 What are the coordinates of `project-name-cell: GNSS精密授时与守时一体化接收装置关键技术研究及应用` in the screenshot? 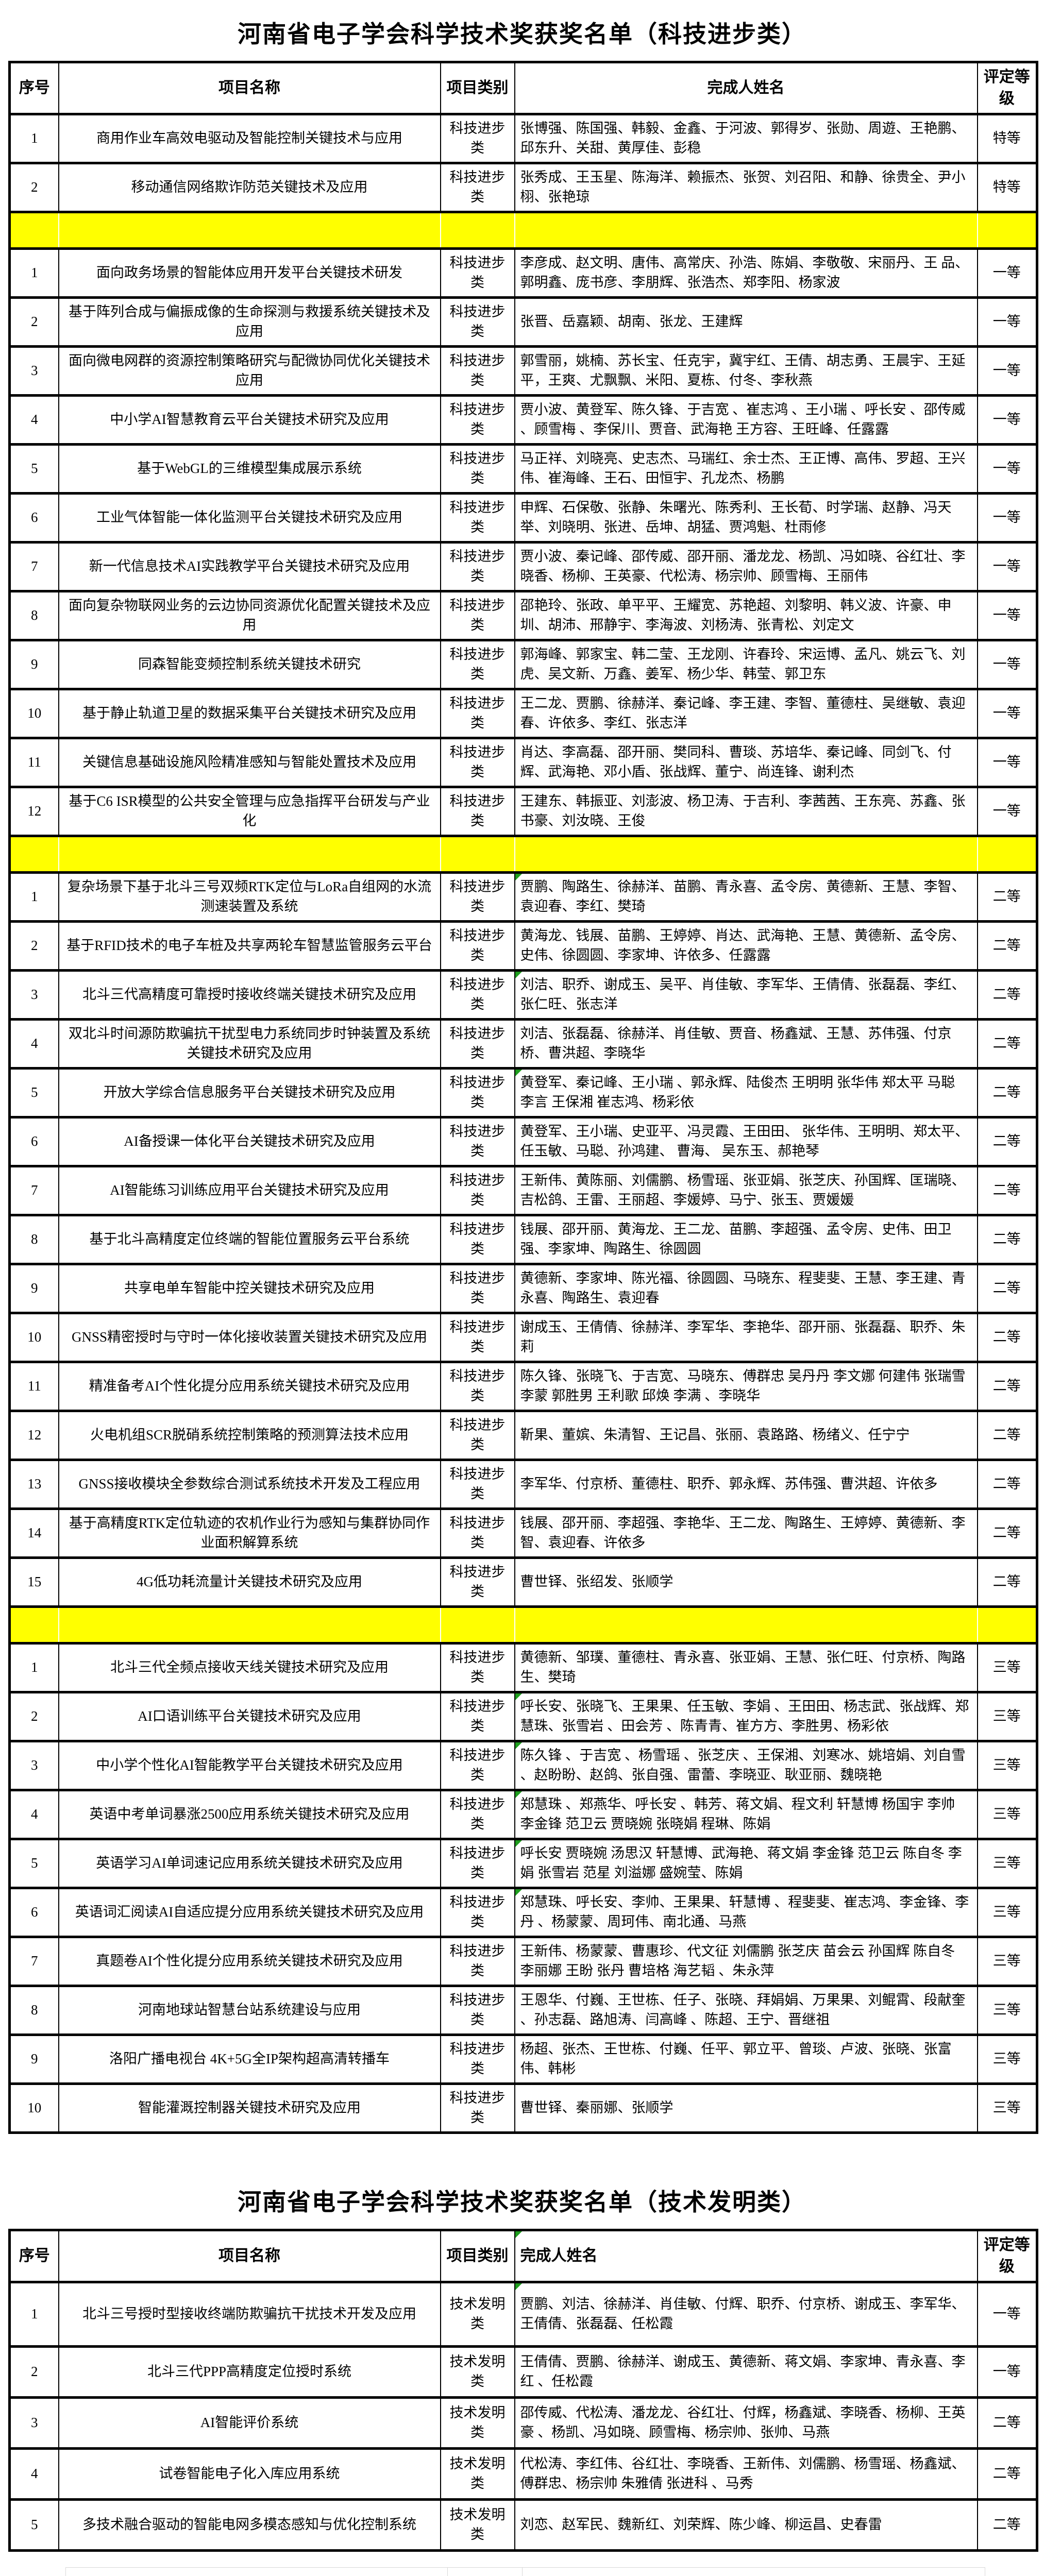 It's located at (249, 1337).